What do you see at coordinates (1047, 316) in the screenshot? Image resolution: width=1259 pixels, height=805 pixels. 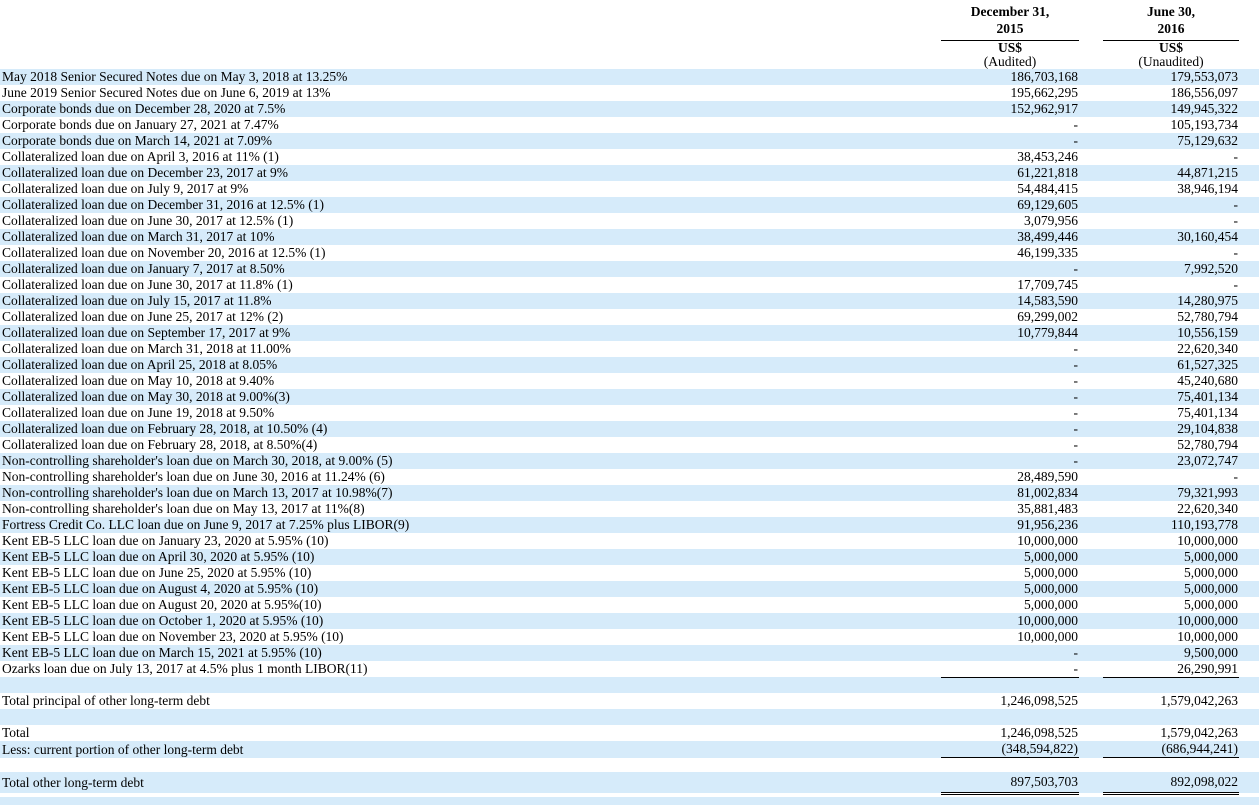 I see `amount-2015: 69,299,002` at bounding box center [1047, 316].